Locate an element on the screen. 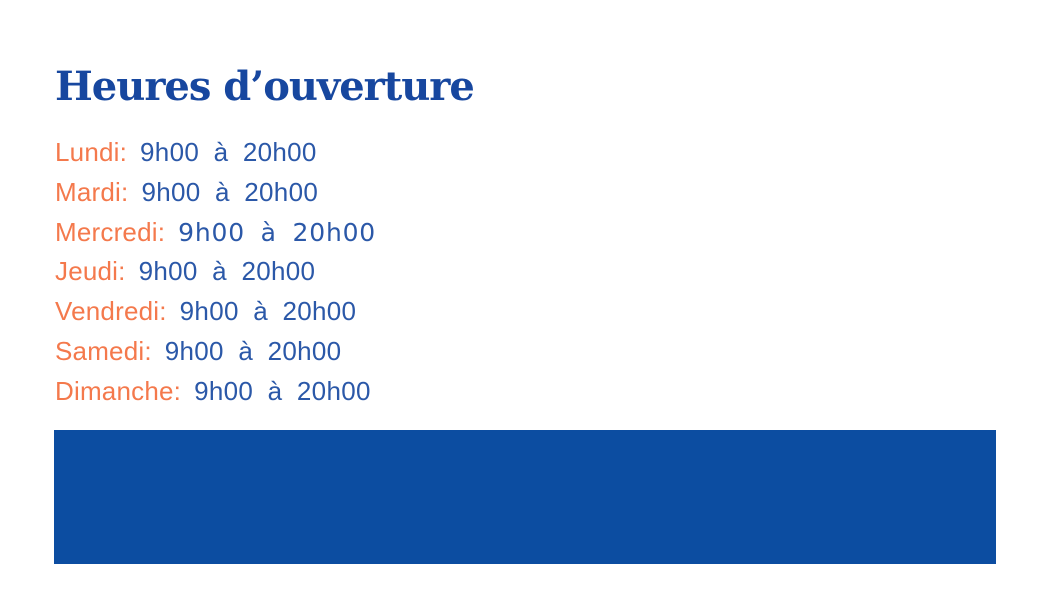 The height and width of the screenshot is (600, 1050). day-label: Dimanche: is located at coordinates (118, 390).